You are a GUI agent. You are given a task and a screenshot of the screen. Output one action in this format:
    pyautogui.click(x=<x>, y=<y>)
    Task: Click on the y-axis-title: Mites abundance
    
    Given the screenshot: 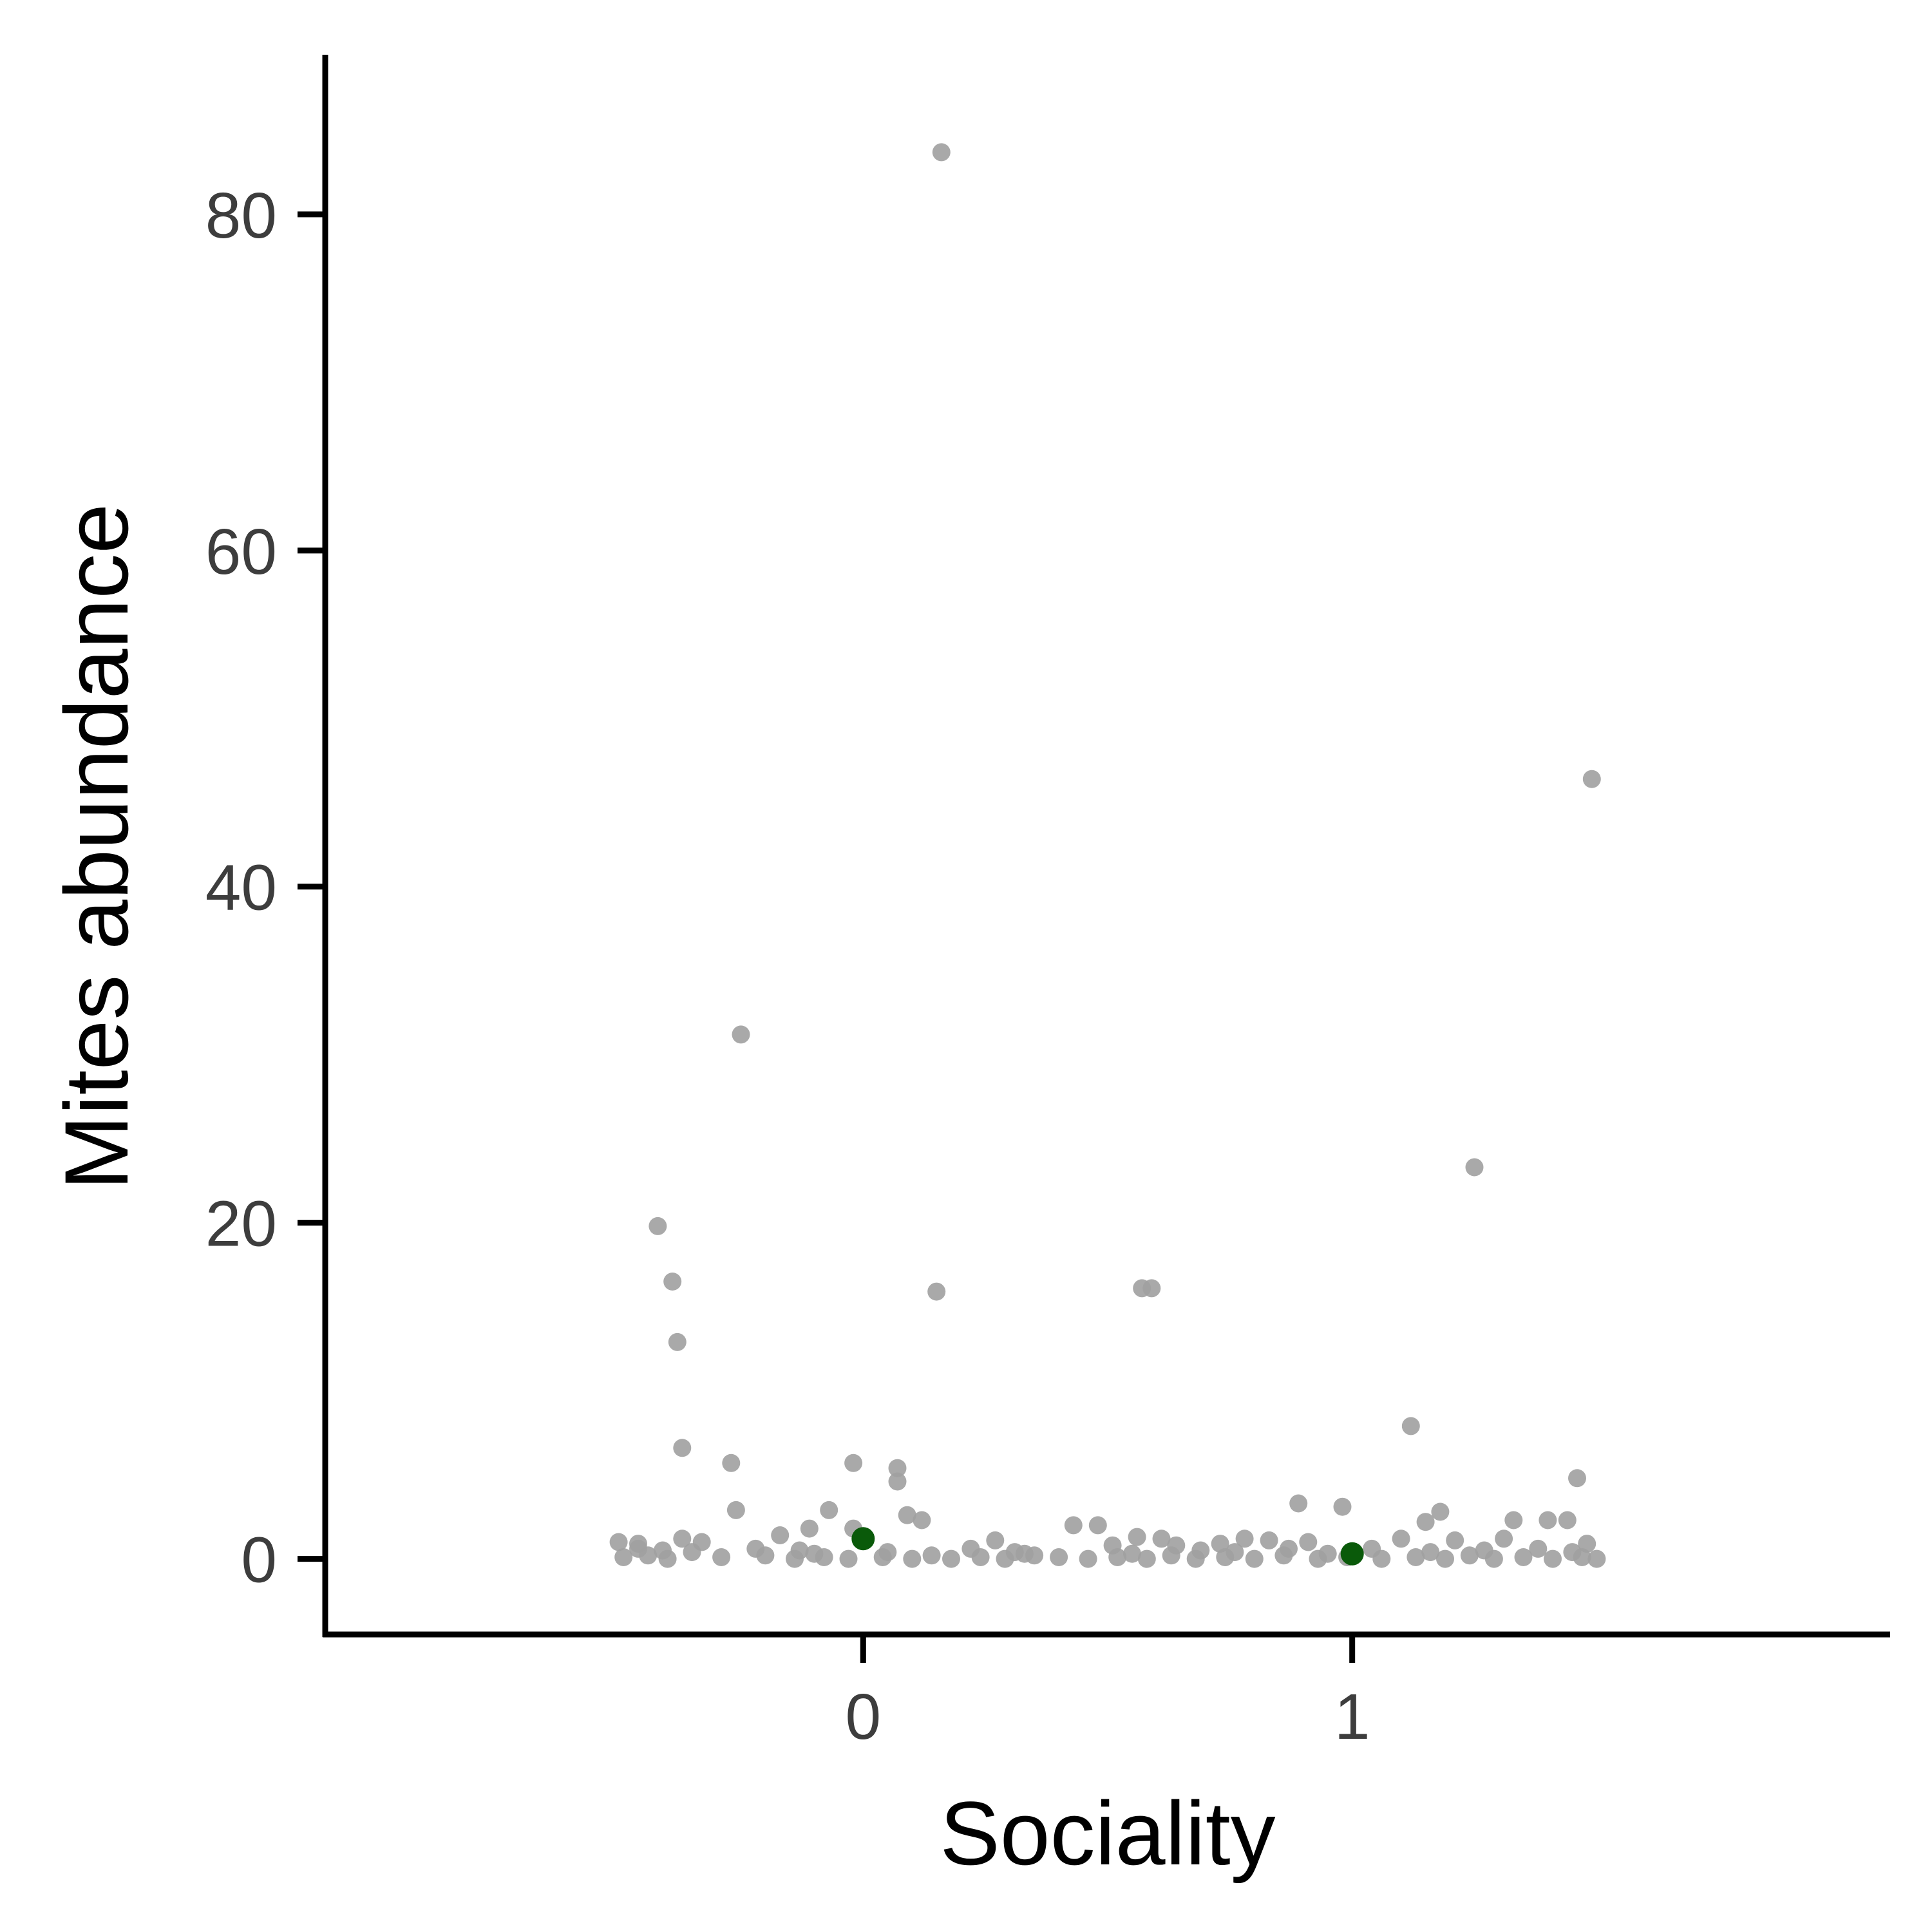 What is the action you would take?
    pyautogui.click(x=96, y=847)
    